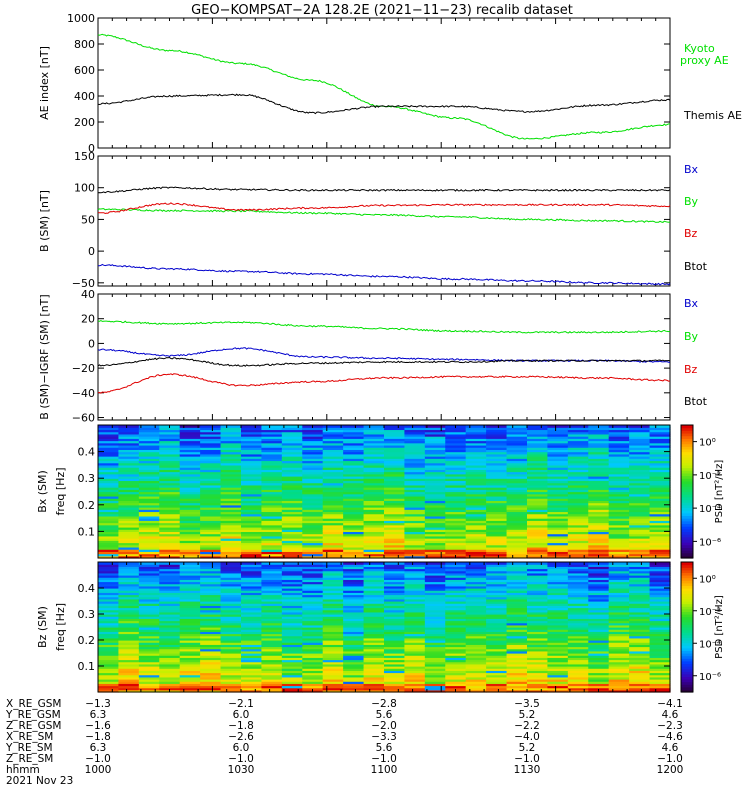 This screenshot has height=800, width=750. What do you see at coordinates (384, 104) in the screenshot?
I see `series-line-themis-ae` at bounding box center [384, 104].